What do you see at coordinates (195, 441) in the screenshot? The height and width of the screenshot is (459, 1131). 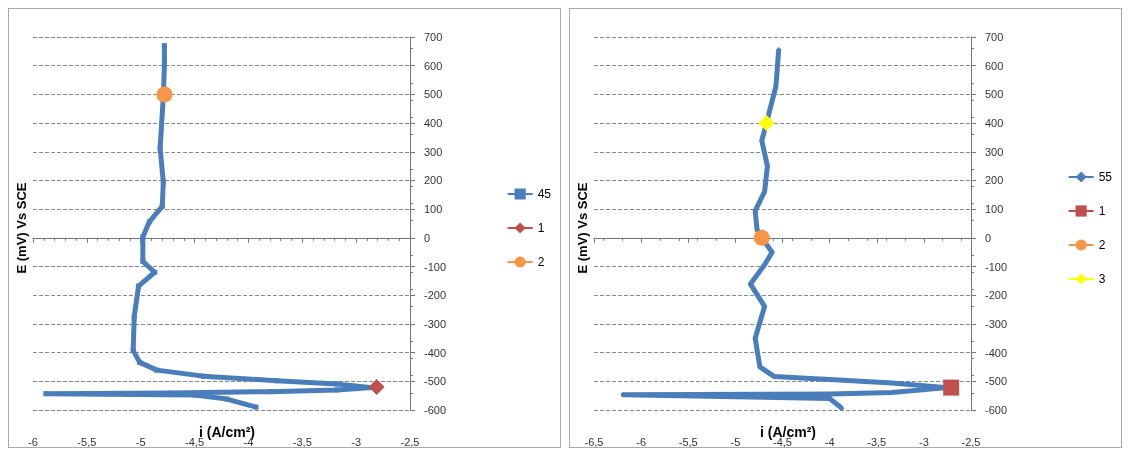 I see `x-tick-label: -4,5` at bounding box center [195, 441].